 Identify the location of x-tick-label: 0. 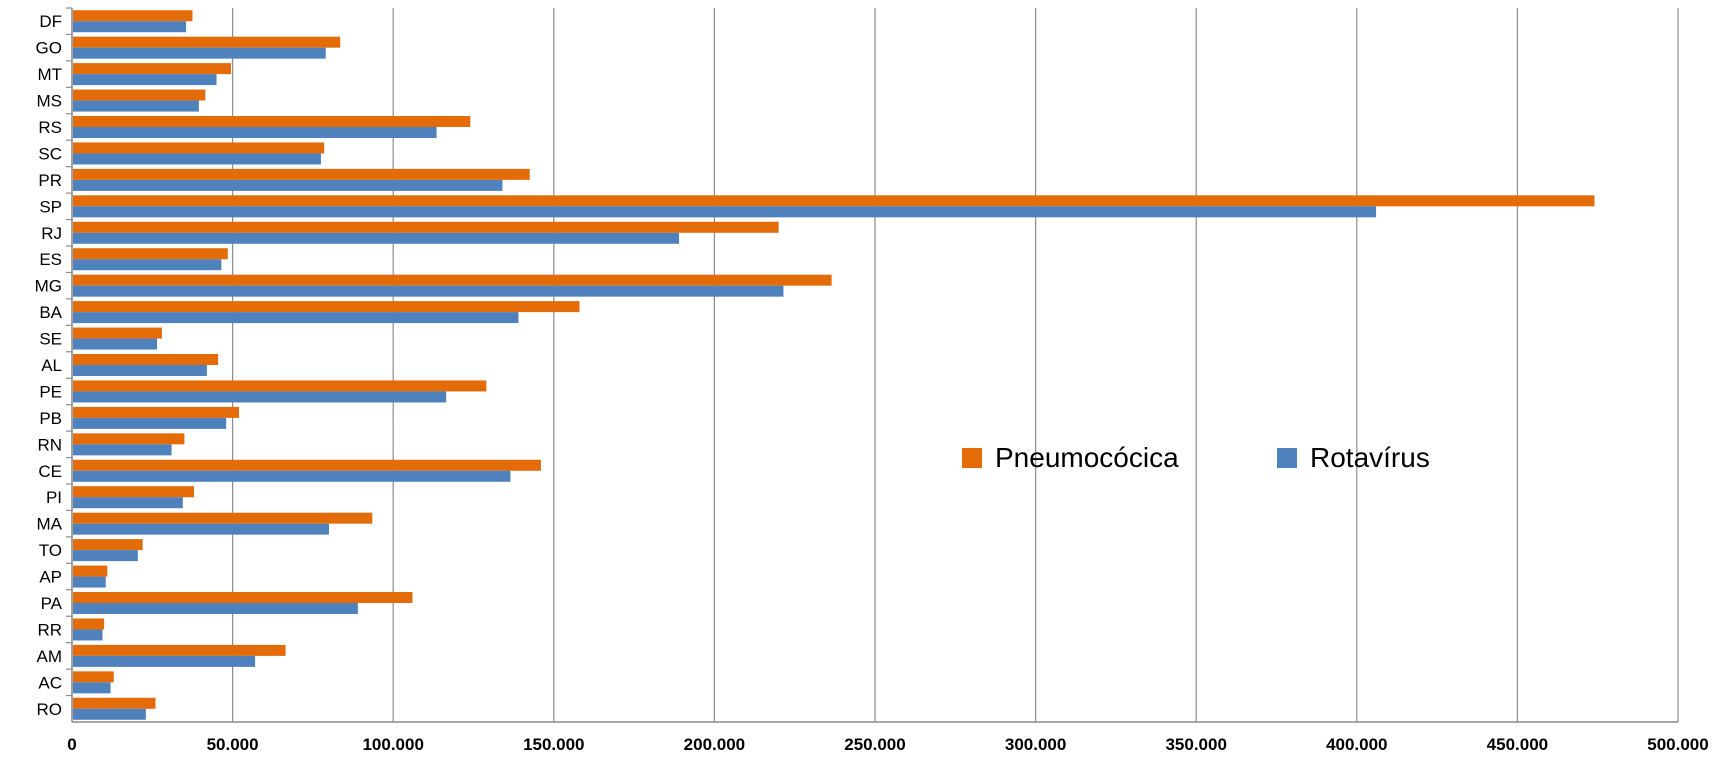
(71, 744).